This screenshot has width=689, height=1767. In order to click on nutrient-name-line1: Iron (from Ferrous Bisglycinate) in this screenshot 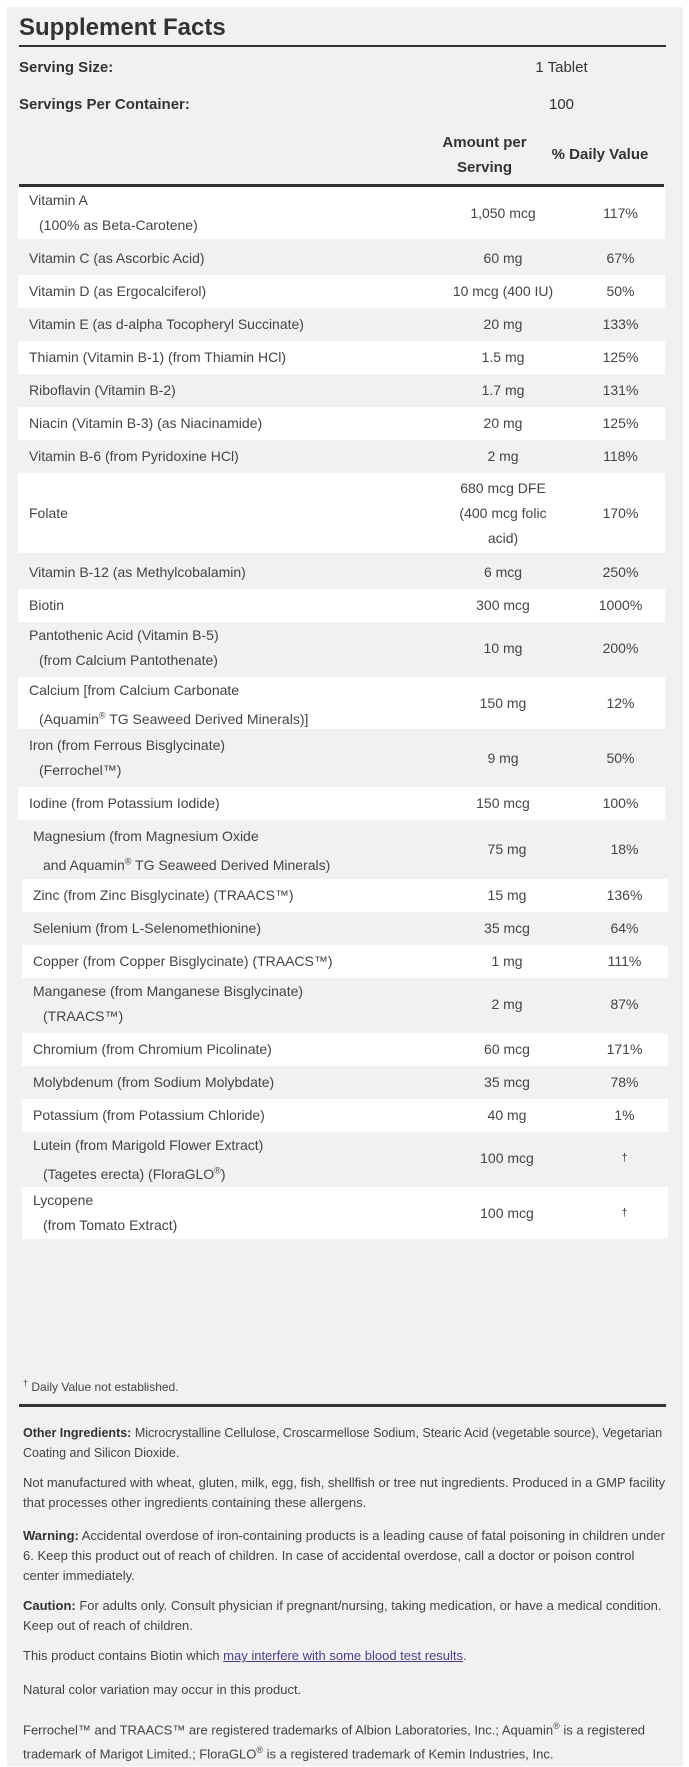, I will do `click(127, 745)`.